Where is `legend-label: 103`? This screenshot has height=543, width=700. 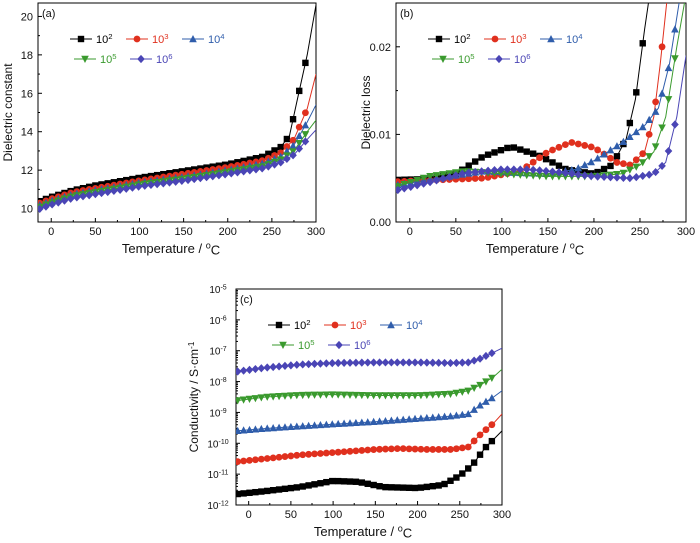
legend-label: 103 is located at coordinates (160, 39).